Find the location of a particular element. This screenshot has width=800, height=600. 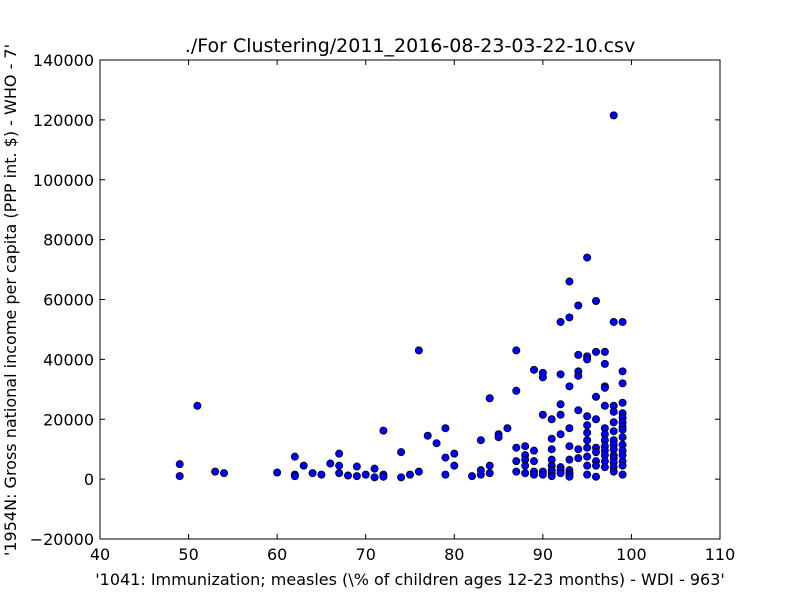

x-tick-label: 40 is located at coordinates (100, 554).